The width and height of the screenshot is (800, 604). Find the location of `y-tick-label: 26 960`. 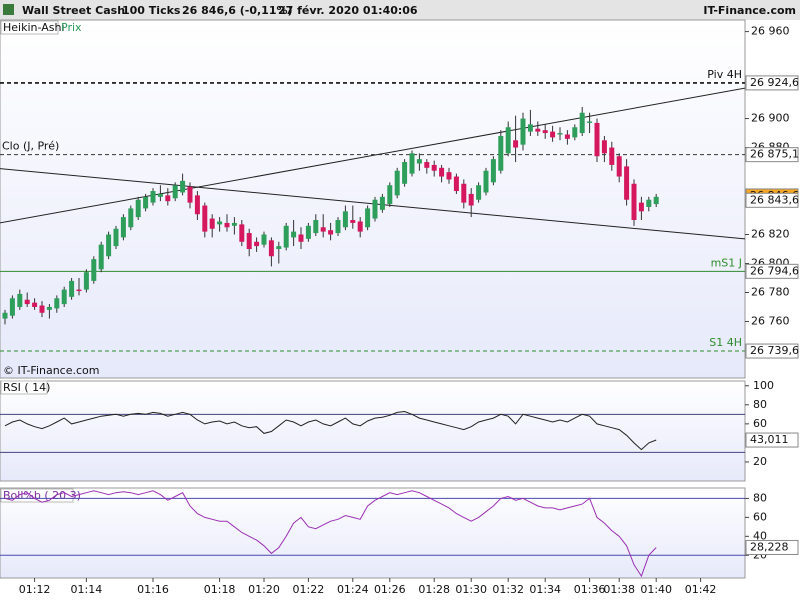

y-tick-label: 26 960 is located at coordinates (770, 31).